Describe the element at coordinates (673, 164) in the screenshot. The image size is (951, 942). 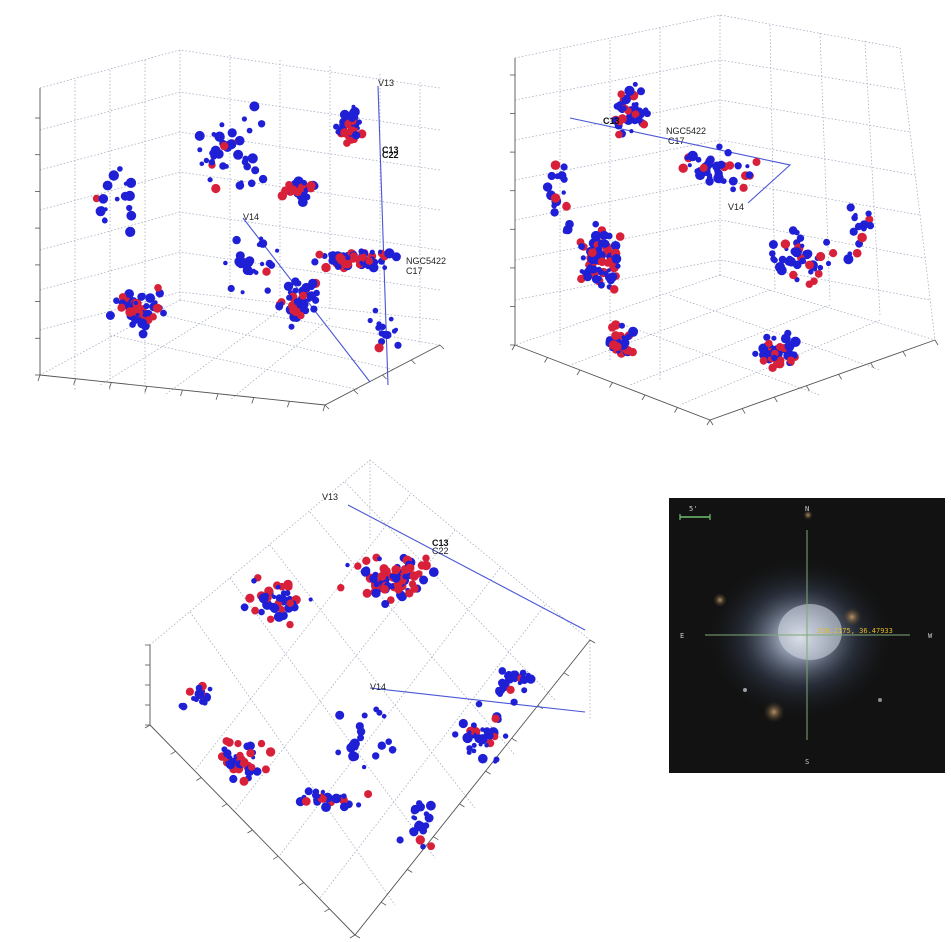
I see `panel-2-labels: C13 NGC5422 C17 V14` at that location.